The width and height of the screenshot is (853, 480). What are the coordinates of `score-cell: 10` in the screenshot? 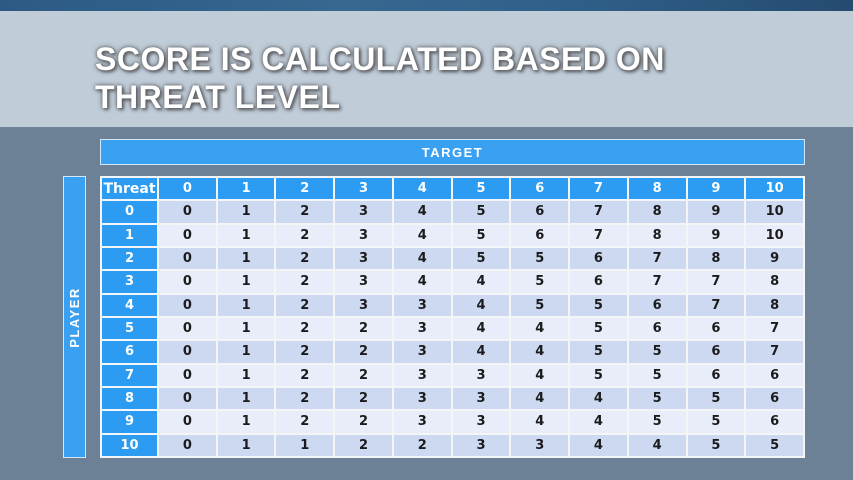 It's located at (774, 235).